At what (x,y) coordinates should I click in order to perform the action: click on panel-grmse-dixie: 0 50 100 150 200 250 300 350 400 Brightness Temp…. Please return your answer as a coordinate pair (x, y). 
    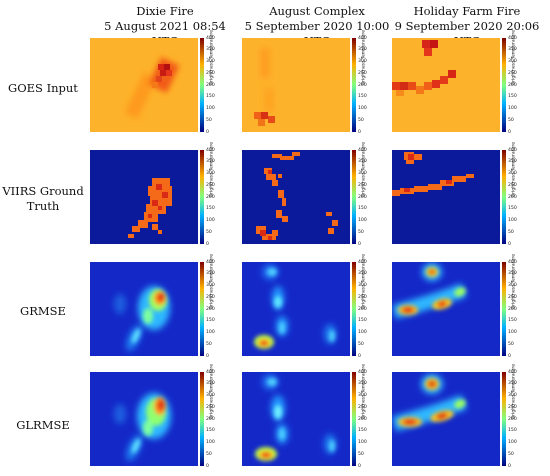
    Looking at the image, I should click on (165, 309).